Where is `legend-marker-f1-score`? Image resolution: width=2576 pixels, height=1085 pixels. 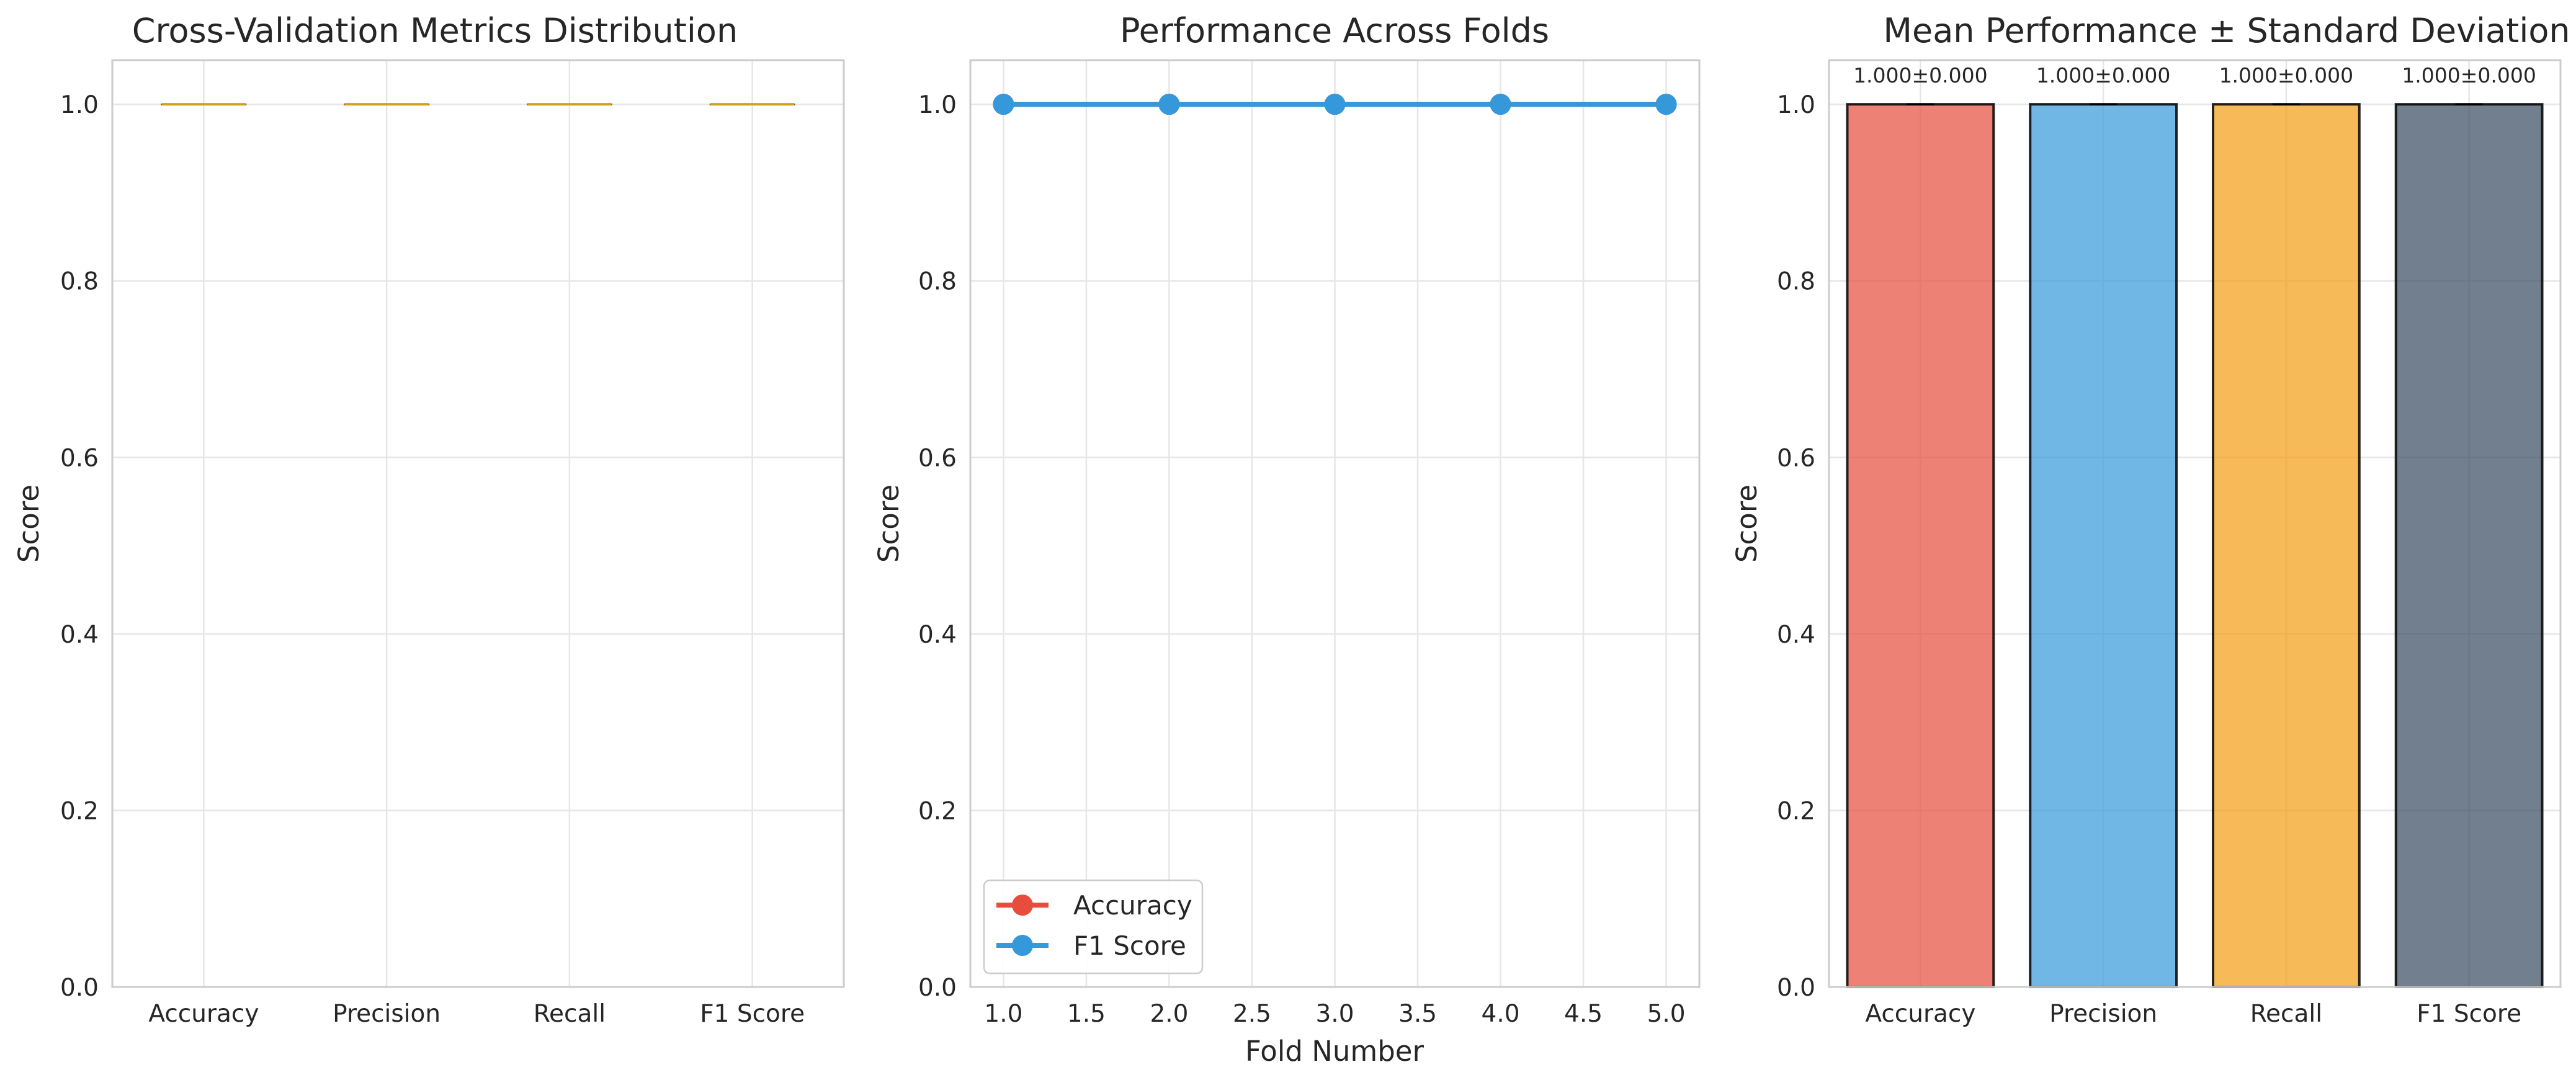 legend-marker-f1-score is located at coordinates (1022, 946).